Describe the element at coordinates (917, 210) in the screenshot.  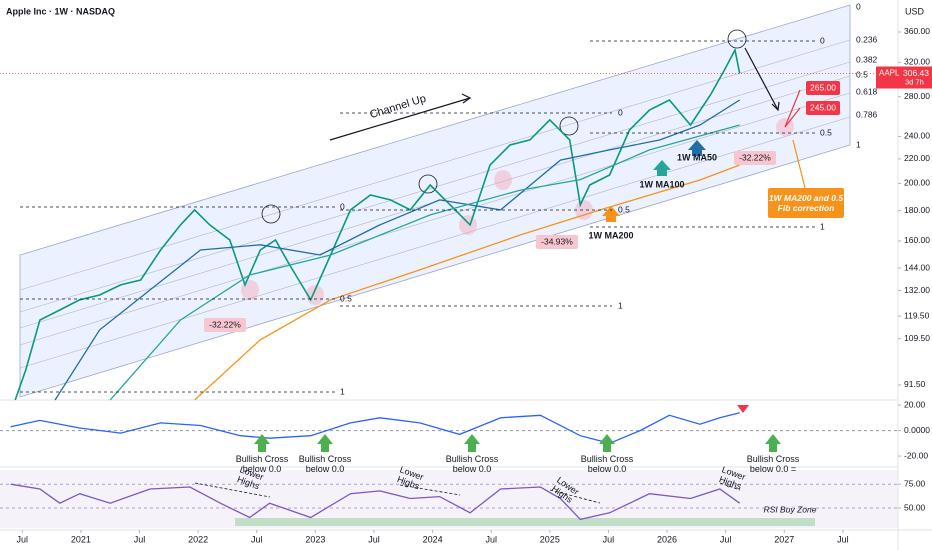
I see `y-tick-label: 180.00` at that location.